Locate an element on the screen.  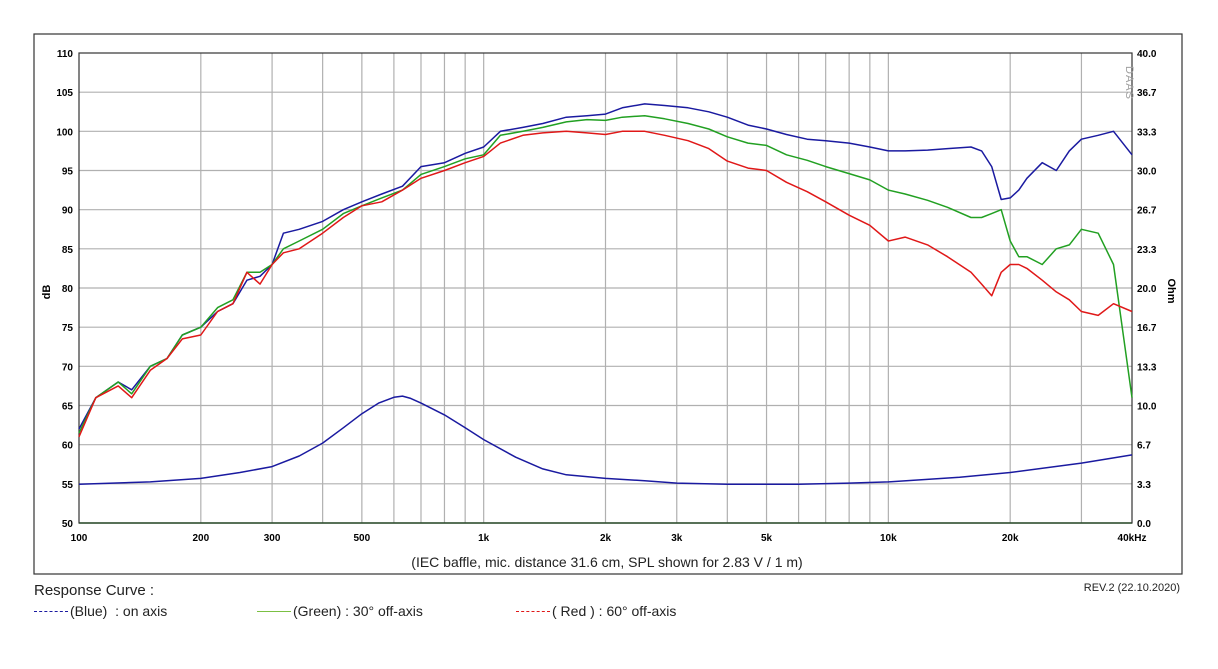
y-tick-label-left: 65 is located at coordinates (68, 407).